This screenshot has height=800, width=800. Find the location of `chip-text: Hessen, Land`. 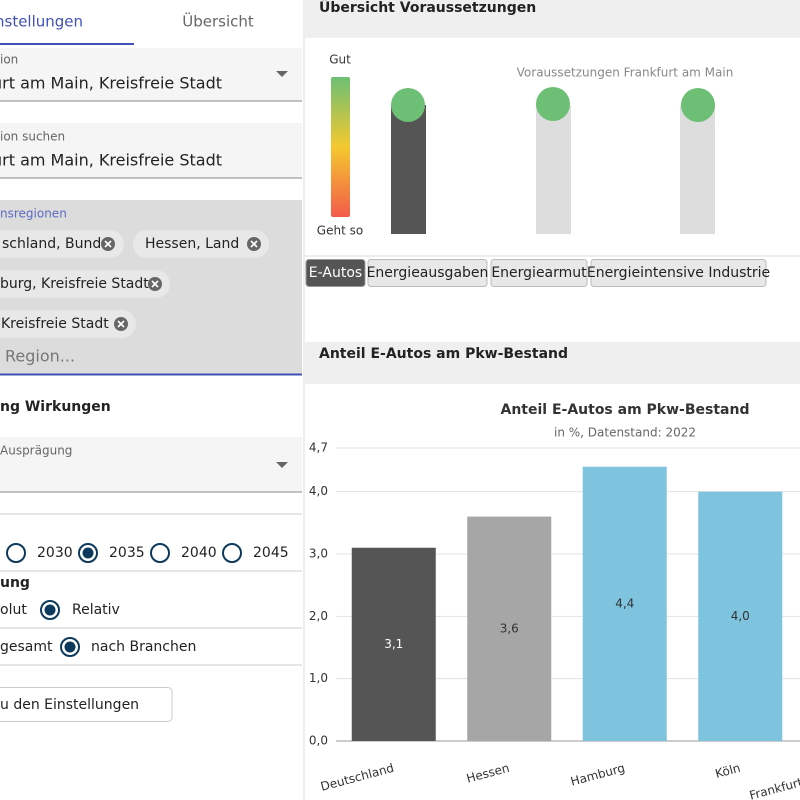

chip-text: Hessen, Land is located at coordinates (192, 244).